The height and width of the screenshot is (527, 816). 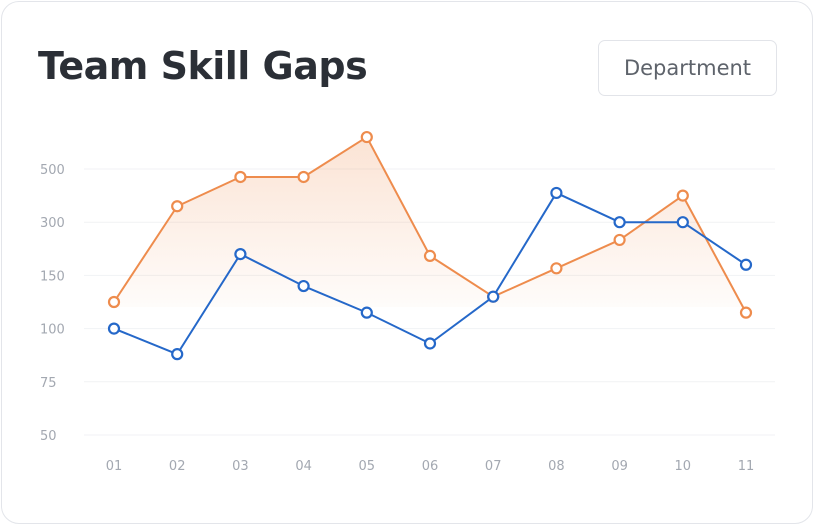 What do you see at coordinates (687, 68) in the screenshot?
I see `department-filter-button: Department` at bounding box center [687, 68].